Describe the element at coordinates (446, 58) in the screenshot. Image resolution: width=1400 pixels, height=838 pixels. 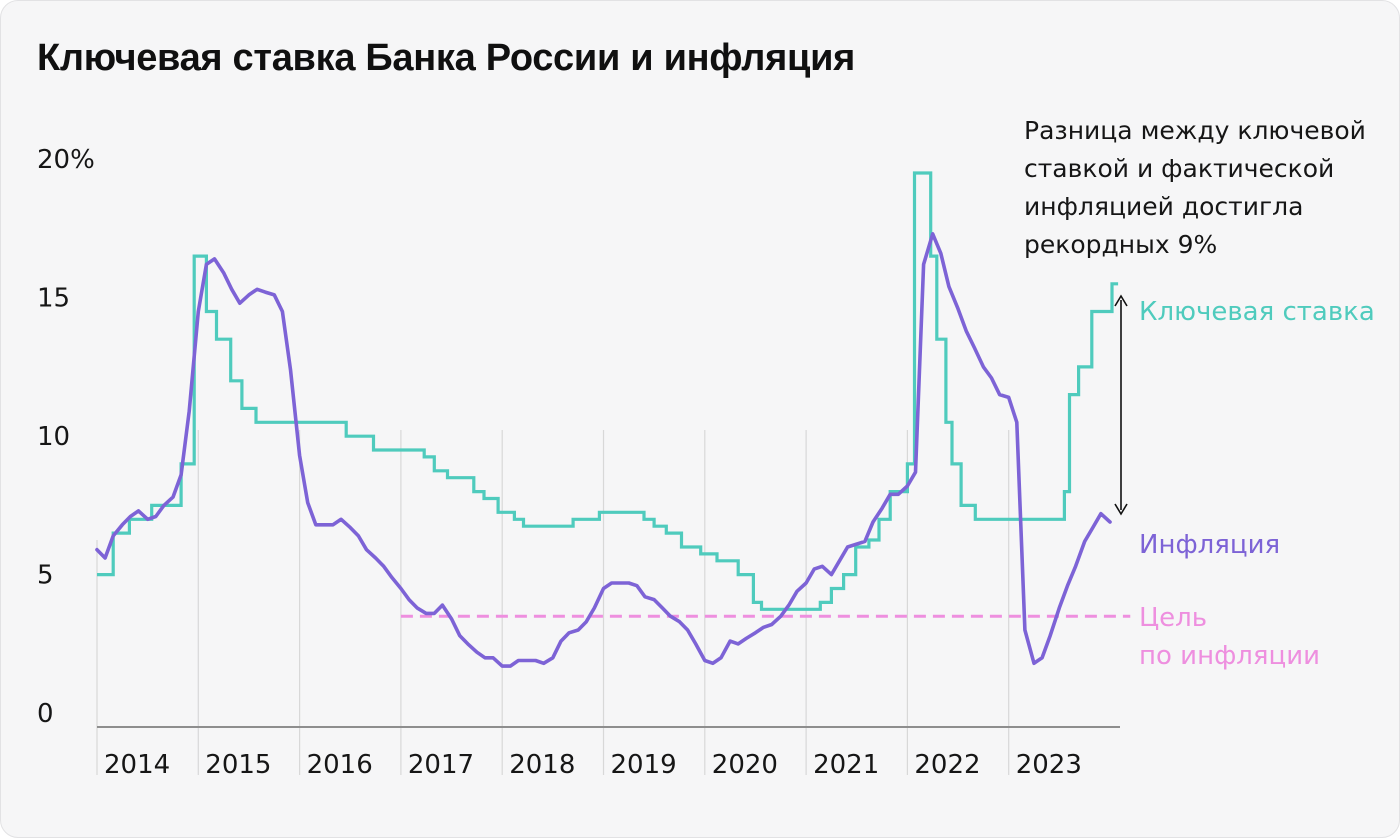
I see `page-title: Ключевая ставка Банка России и инфляция` at that location.